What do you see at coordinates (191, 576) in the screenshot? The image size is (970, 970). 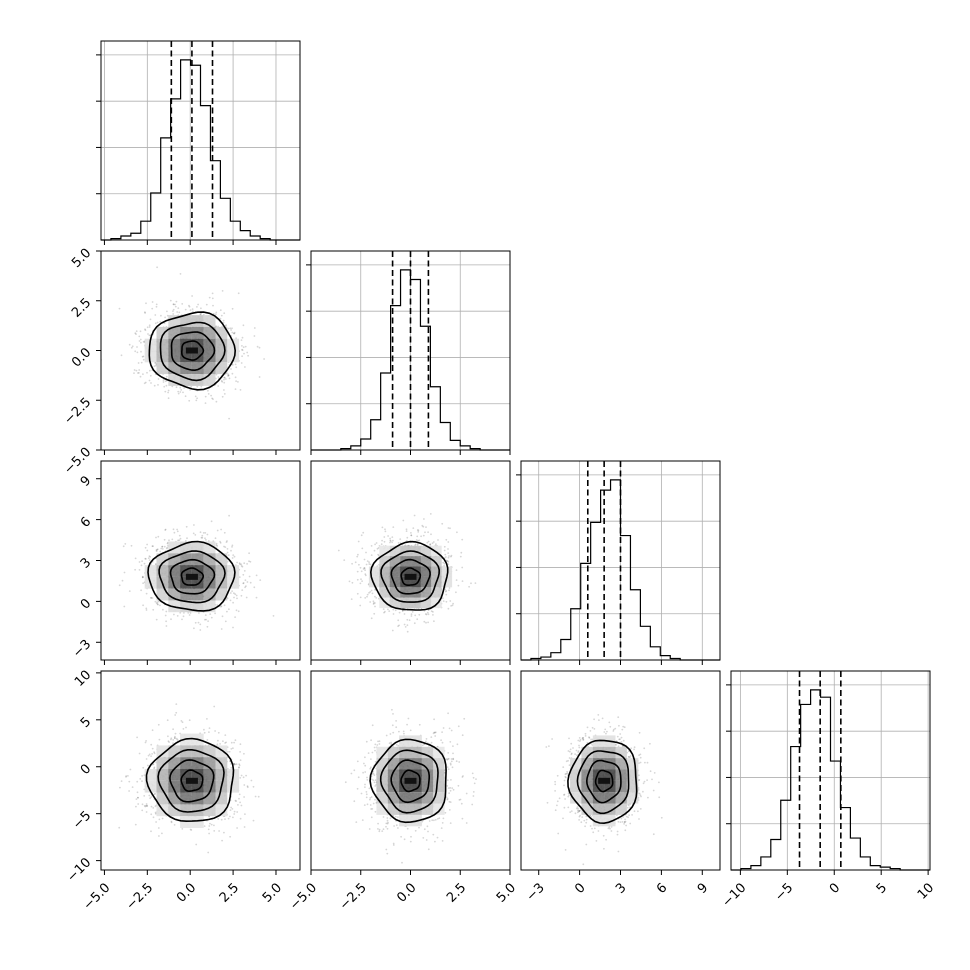 I see `density-peak` at bounding box center [191, 576].